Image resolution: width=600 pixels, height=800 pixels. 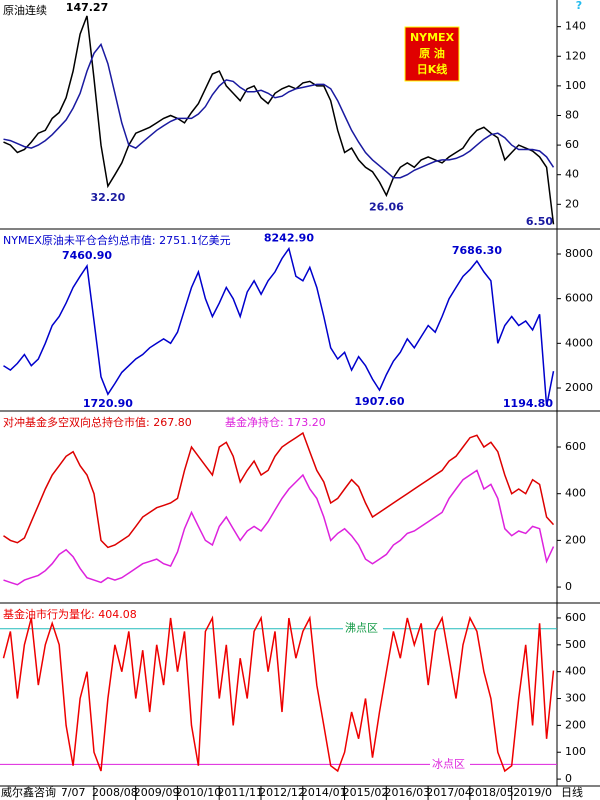 What do you see at coordinates (199, 792) in the screenshot?
I see `x-tick-label: 2010/10` at bounding box center [199, 792].